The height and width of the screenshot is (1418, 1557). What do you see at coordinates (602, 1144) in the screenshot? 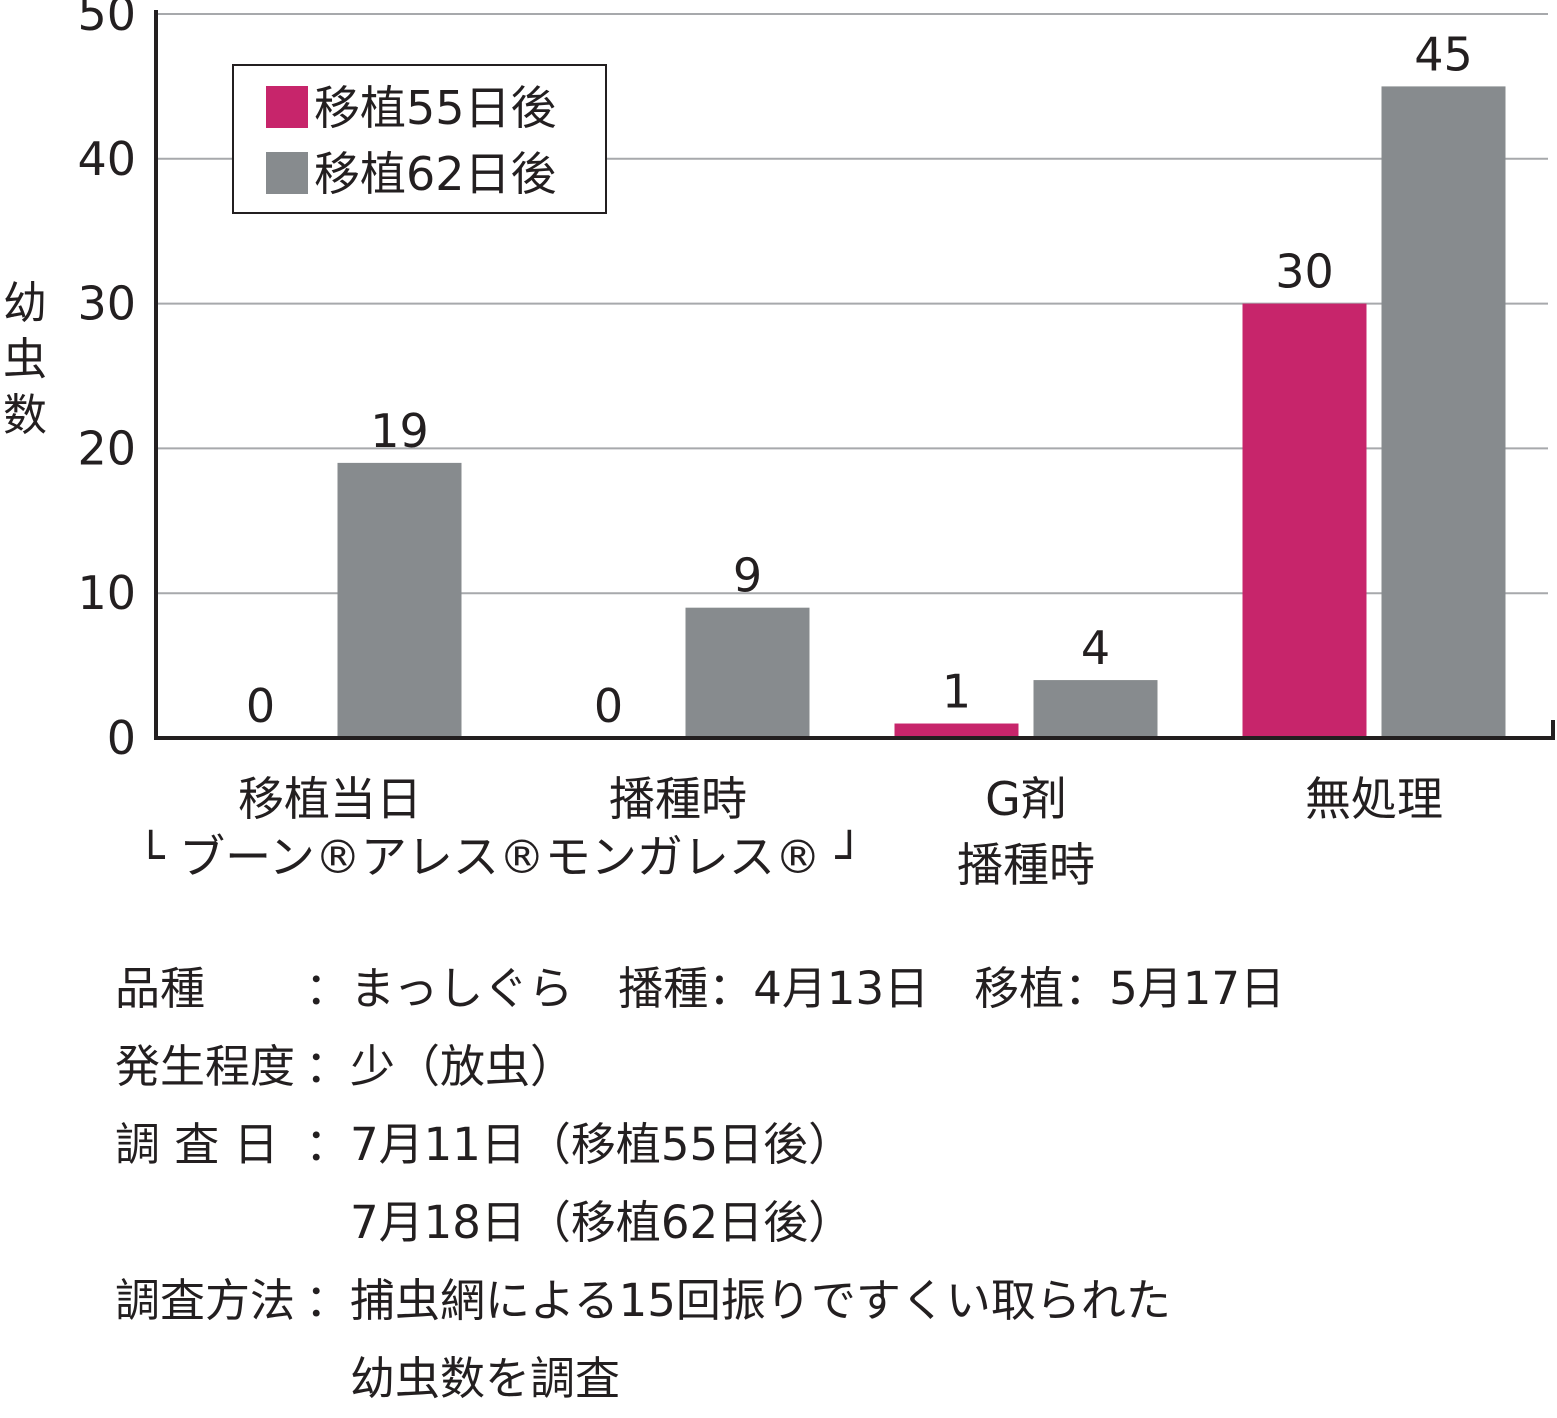
I see `note-line: 7月11日（移植55日後）` at bounding box center [602, 1144].